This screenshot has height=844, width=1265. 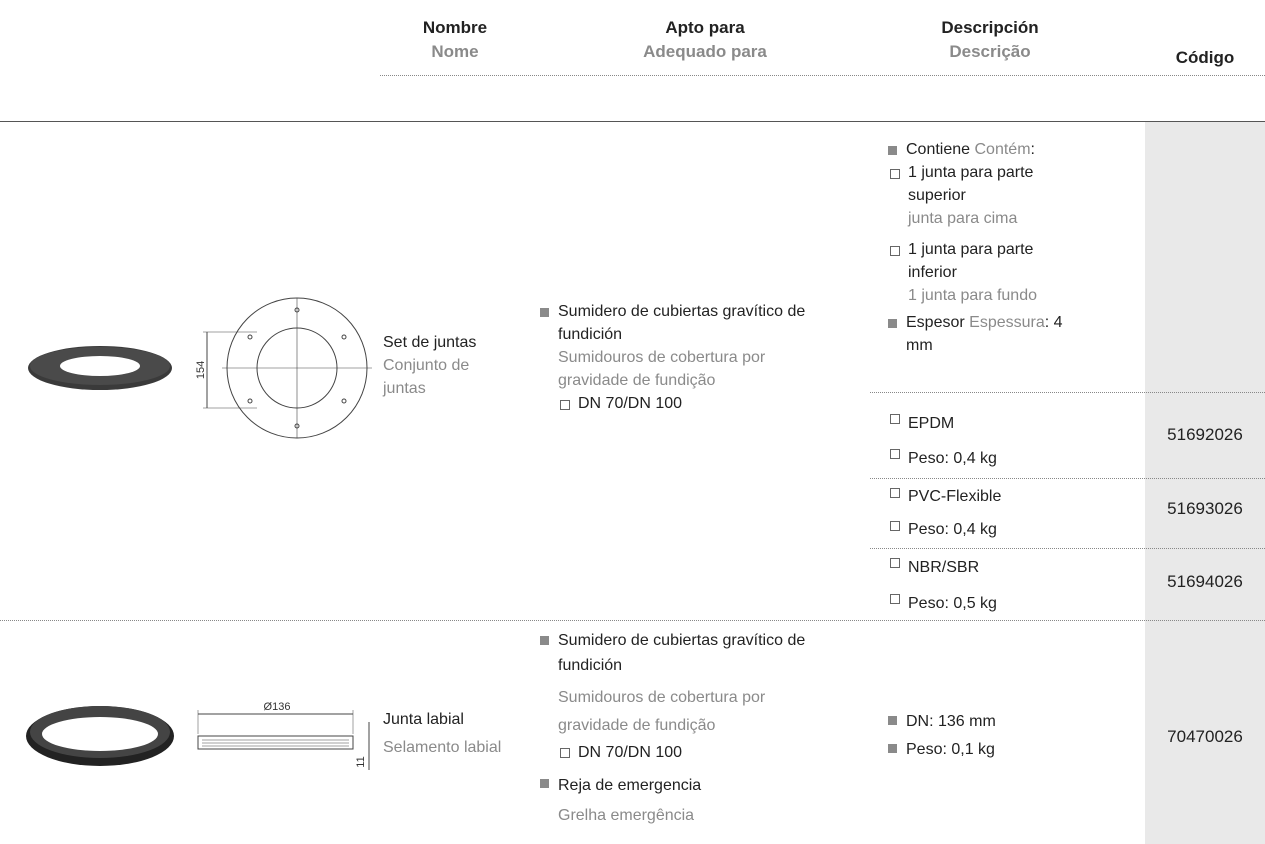 I want to click on dimension-label: 11, so click(x=361, y=761).